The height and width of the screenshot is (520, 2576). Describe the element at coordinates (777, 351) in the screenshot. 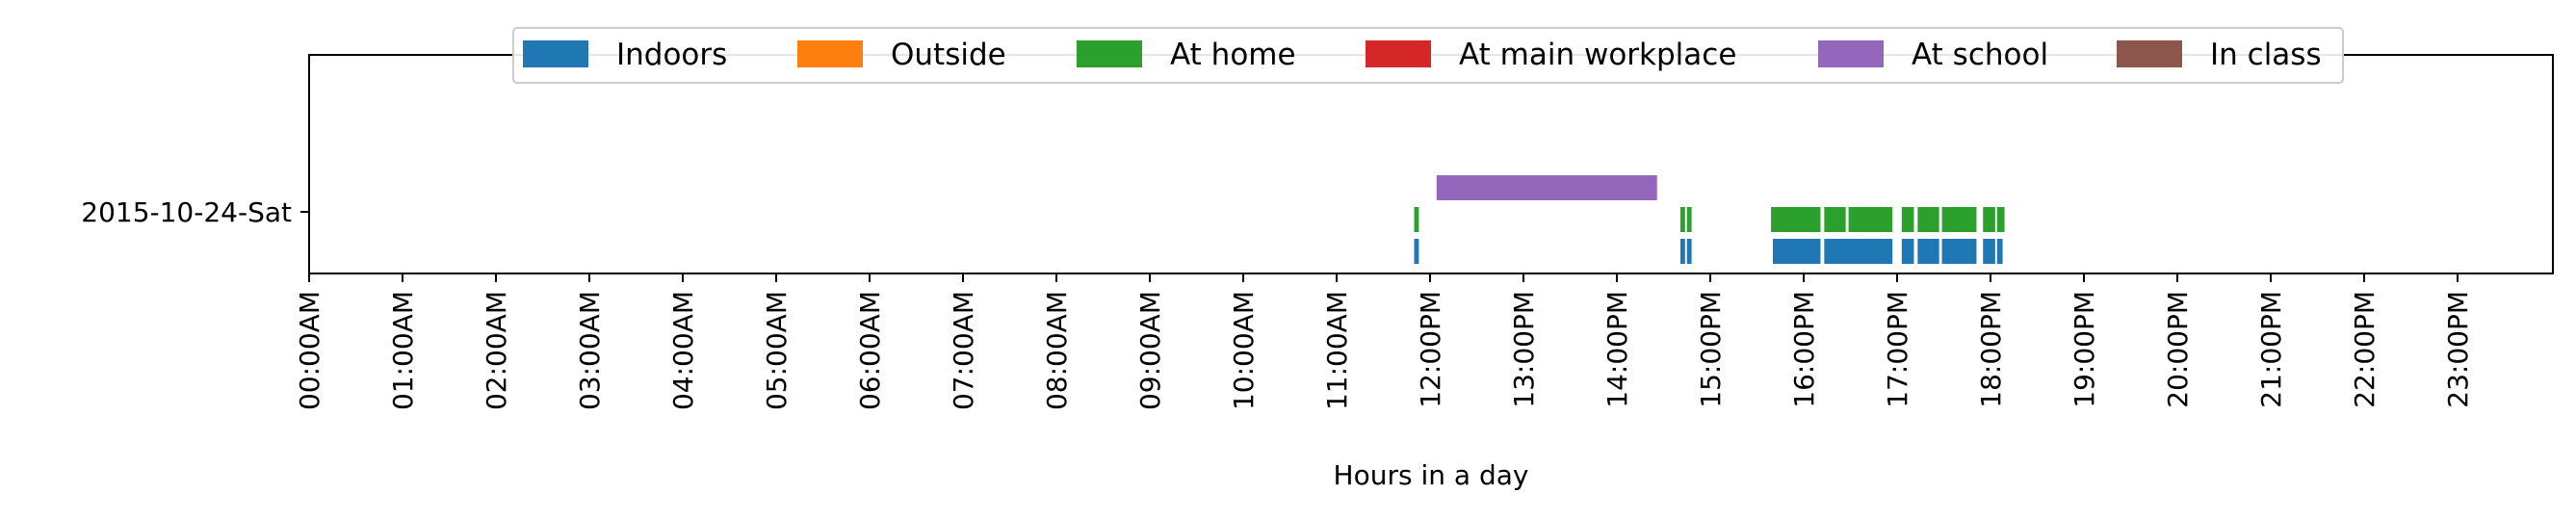

I see `x-tick-label: 05:00AM` at that location.